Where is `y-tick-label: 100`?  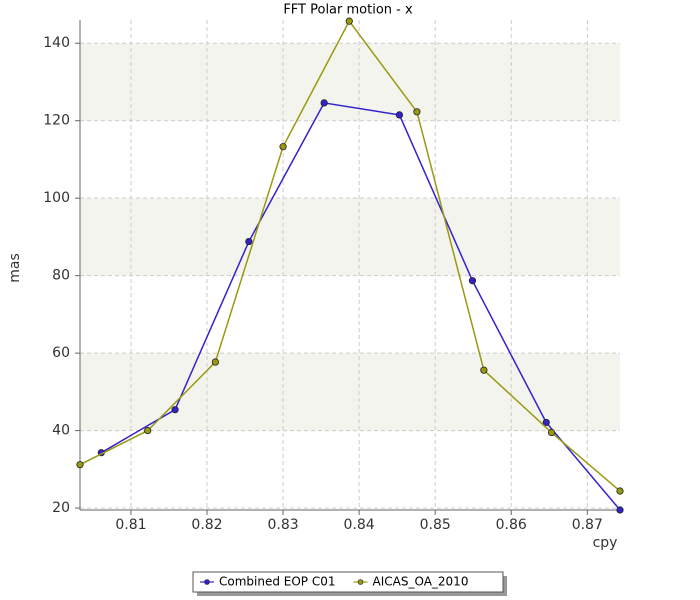
y-tick-label: 100 is located at coordinates (56, 198).